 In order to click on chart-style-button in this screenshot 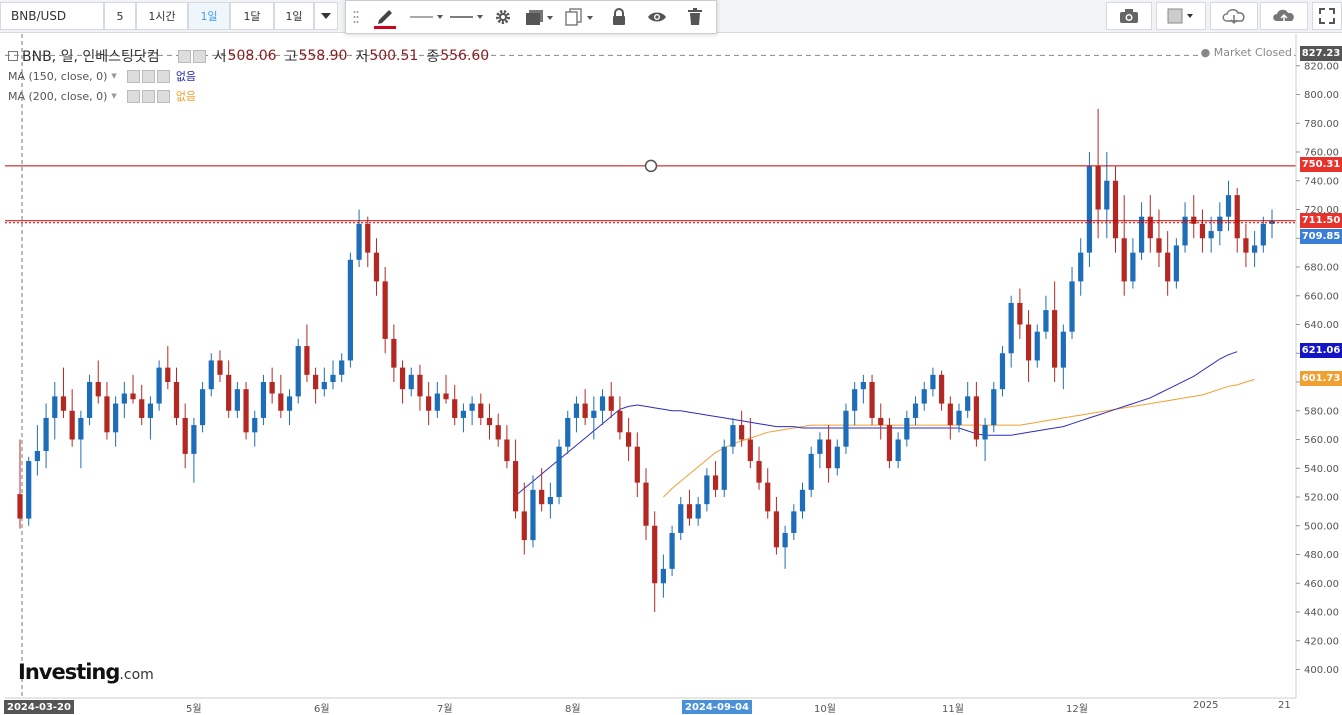, I will do `click(1181, 16)`.